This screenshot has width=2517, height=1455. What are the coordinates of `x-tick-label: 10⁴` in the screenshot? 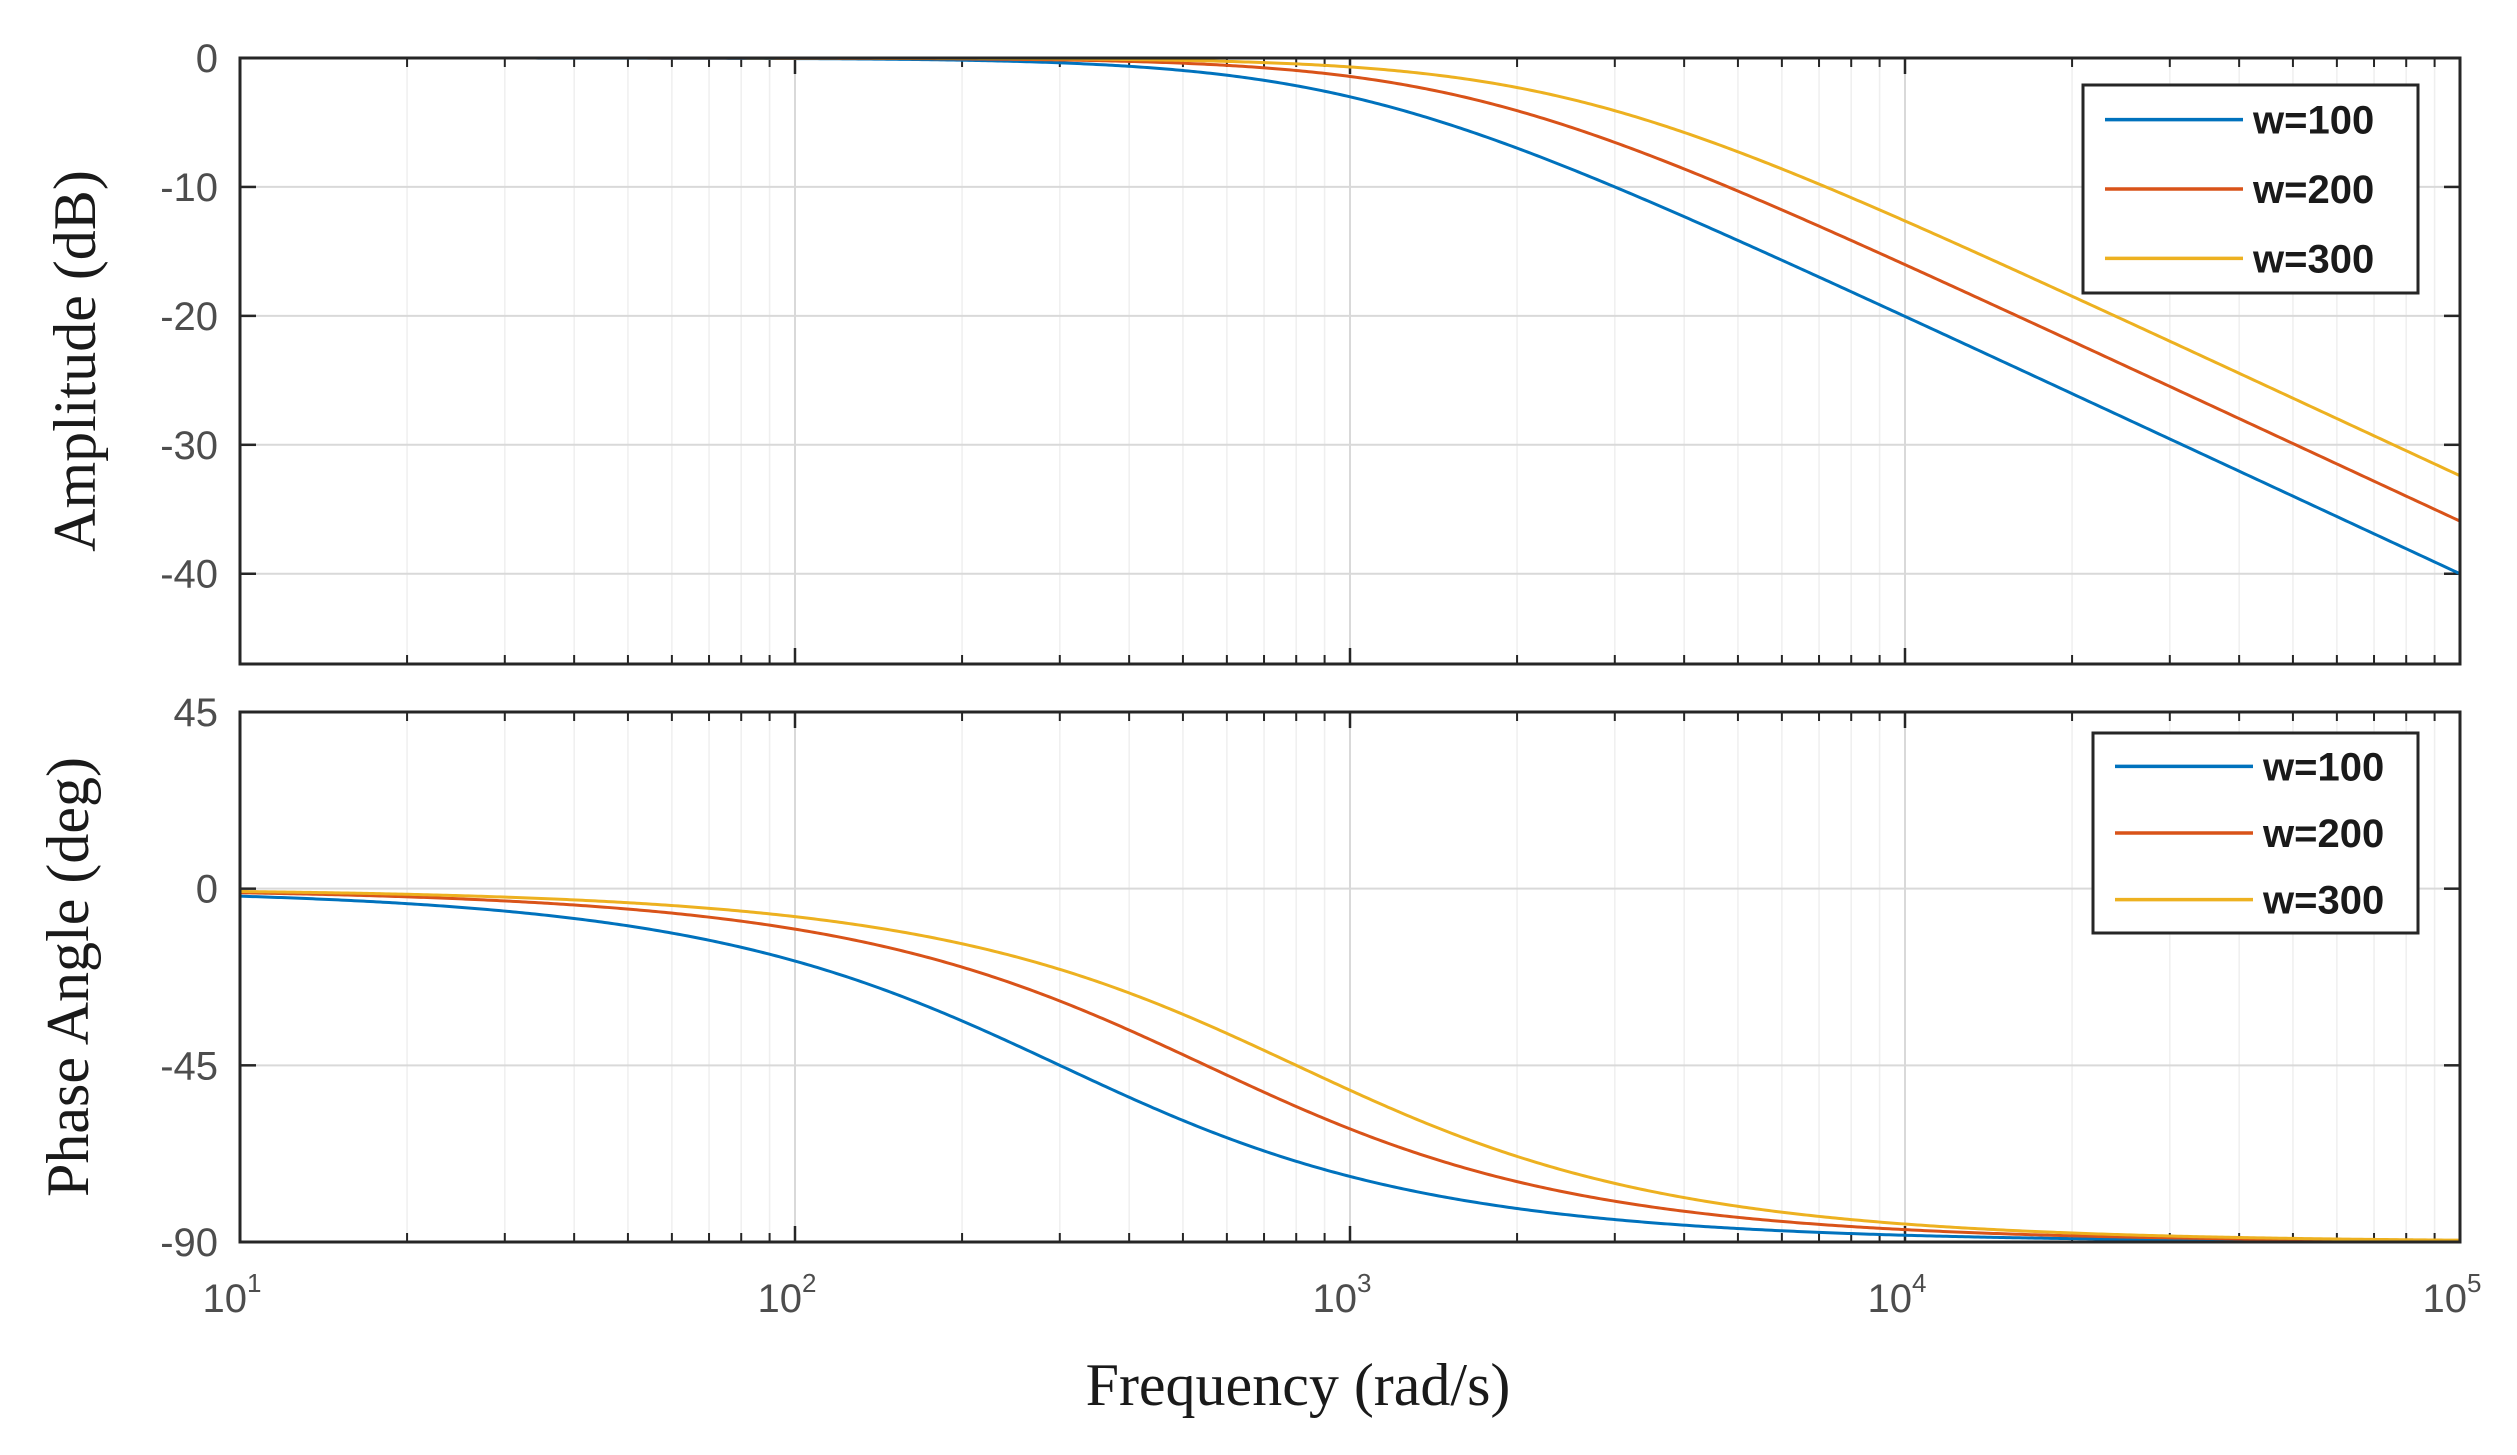 It's located at (1897, 1294).